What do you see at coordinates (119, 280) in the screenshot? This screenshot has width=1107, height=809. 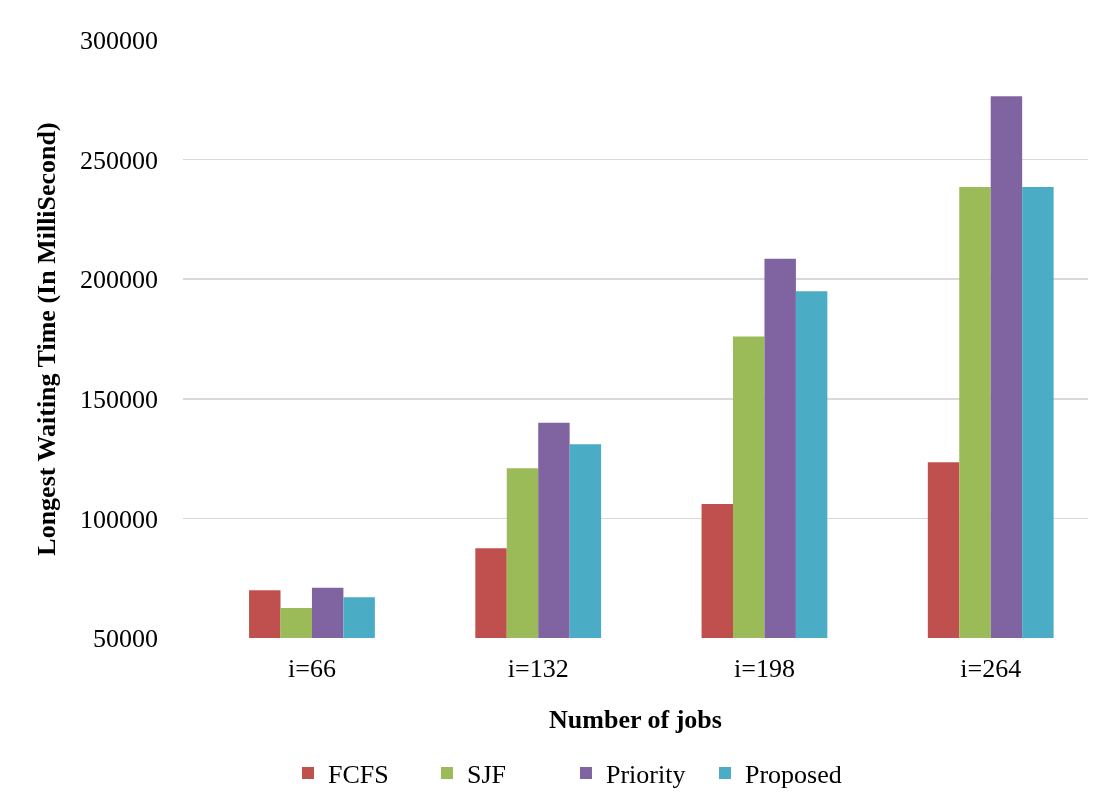 I see `y-tick-label: 200000` at bounding box center [119, 280].